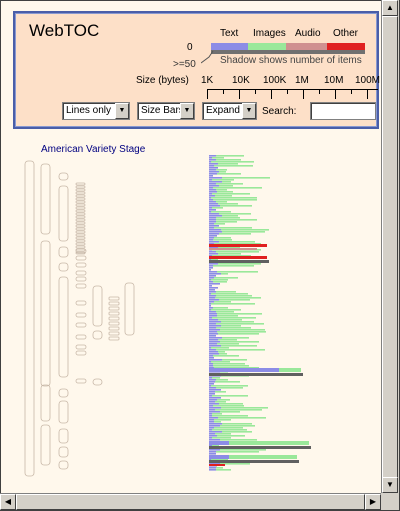 The height and width of the screenshot is (511, 400). What do you see at coordinates (190, 501) in the screenshot?
I see `horizontal-scrollbar: ◀ ▶` at bounding box center [190, 501].